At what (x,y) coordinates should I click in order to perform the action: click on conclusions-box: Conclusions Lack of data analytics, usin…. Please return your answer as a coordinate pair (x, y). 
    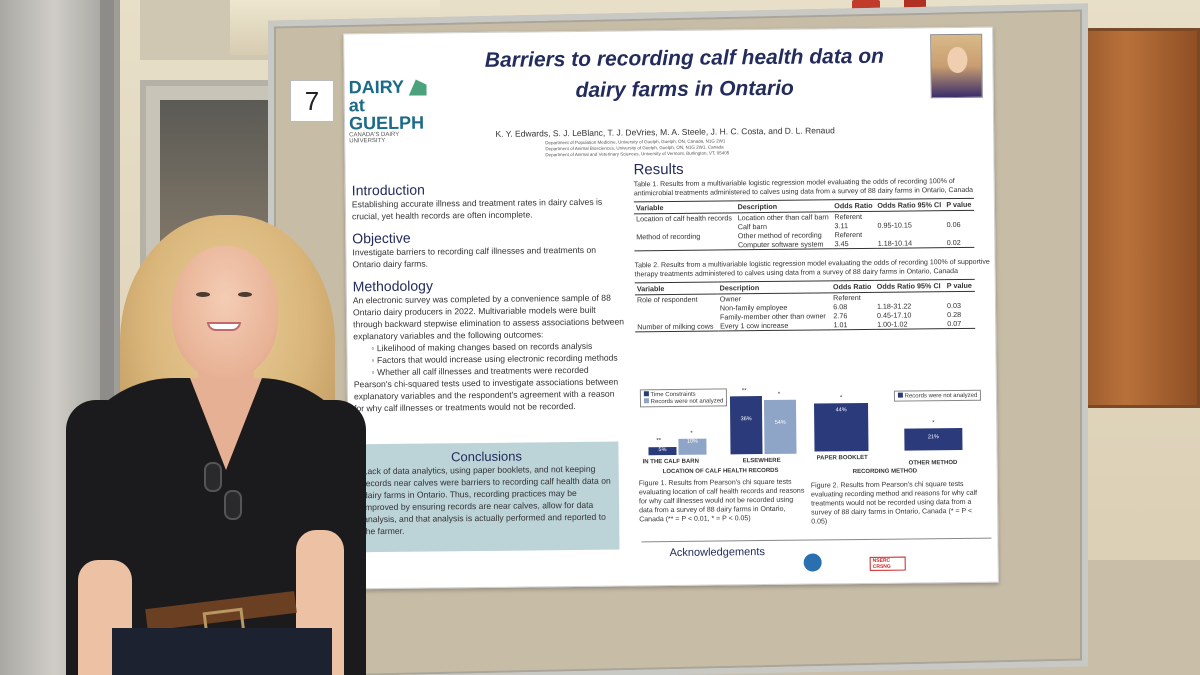
    Looking at the image, I should click on (487, 497).